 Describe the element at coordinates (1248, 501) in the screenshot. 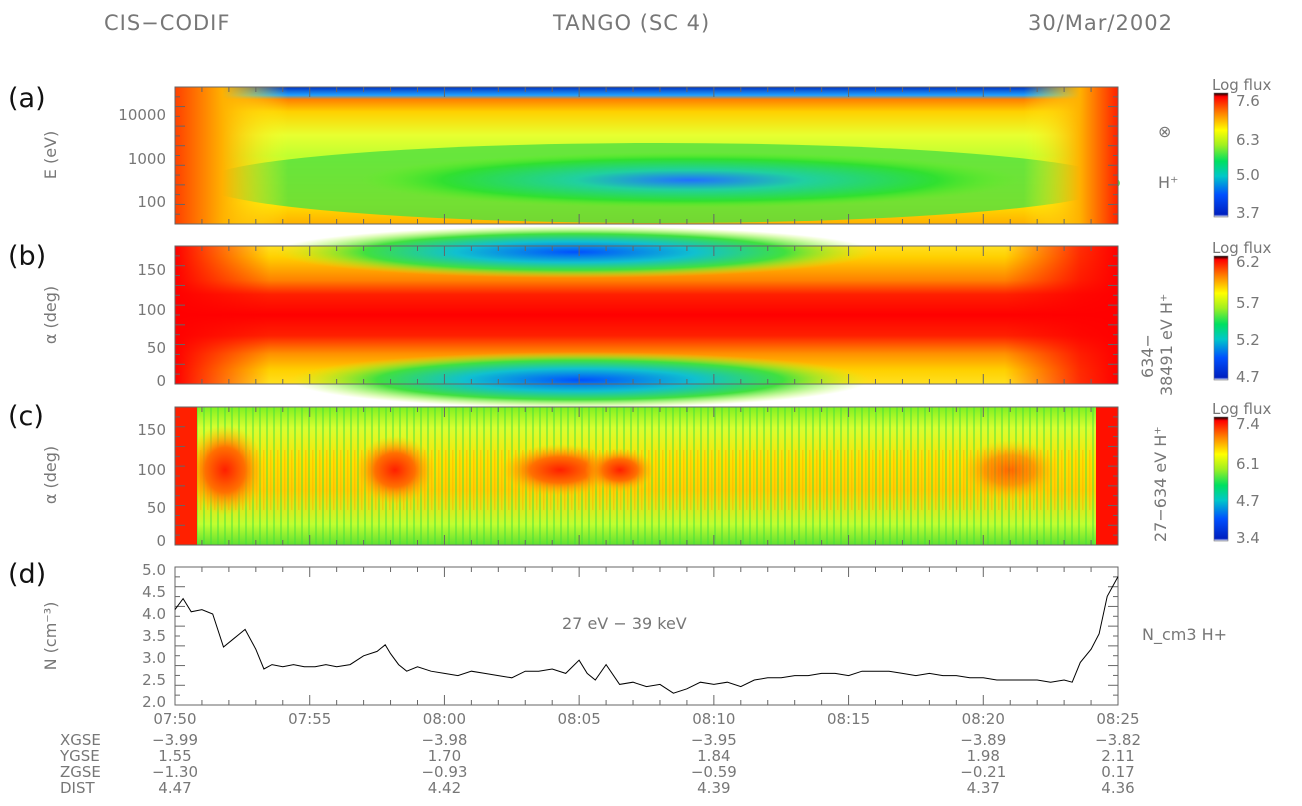

I see `panel-c-cb-tick-3: 4.7` at that location.